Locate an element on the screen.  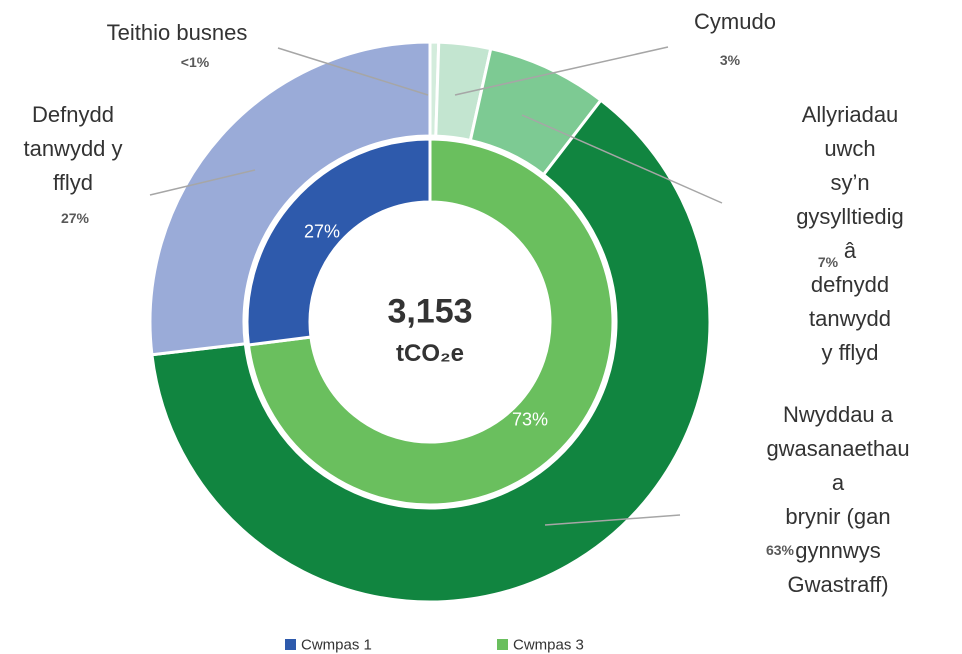
value-label: 3% is located at coordinates (730, 60).